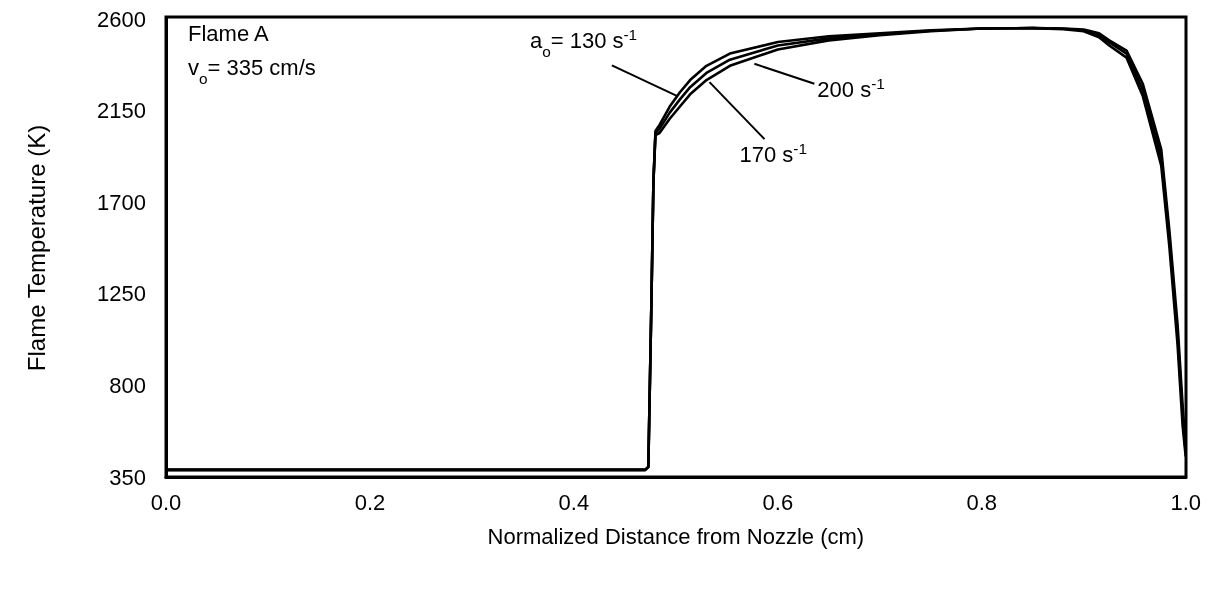 Image resolution: width=1212 pixels, height=589 pixels. Describe the element at coordinates (773, 153) in the screenshot. I see `annotation: 170 s$^{-1}$` at that location.